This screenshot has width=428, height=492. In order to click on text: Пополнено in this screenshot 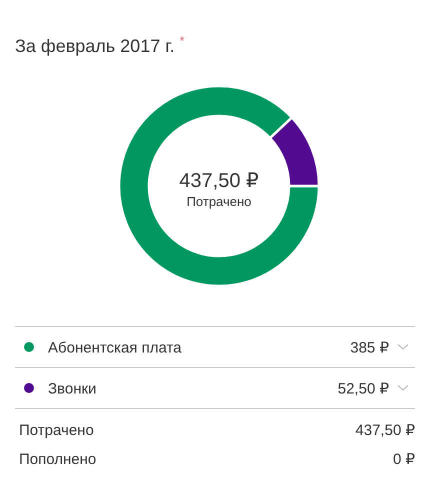, I will do `click(57, 459)`.